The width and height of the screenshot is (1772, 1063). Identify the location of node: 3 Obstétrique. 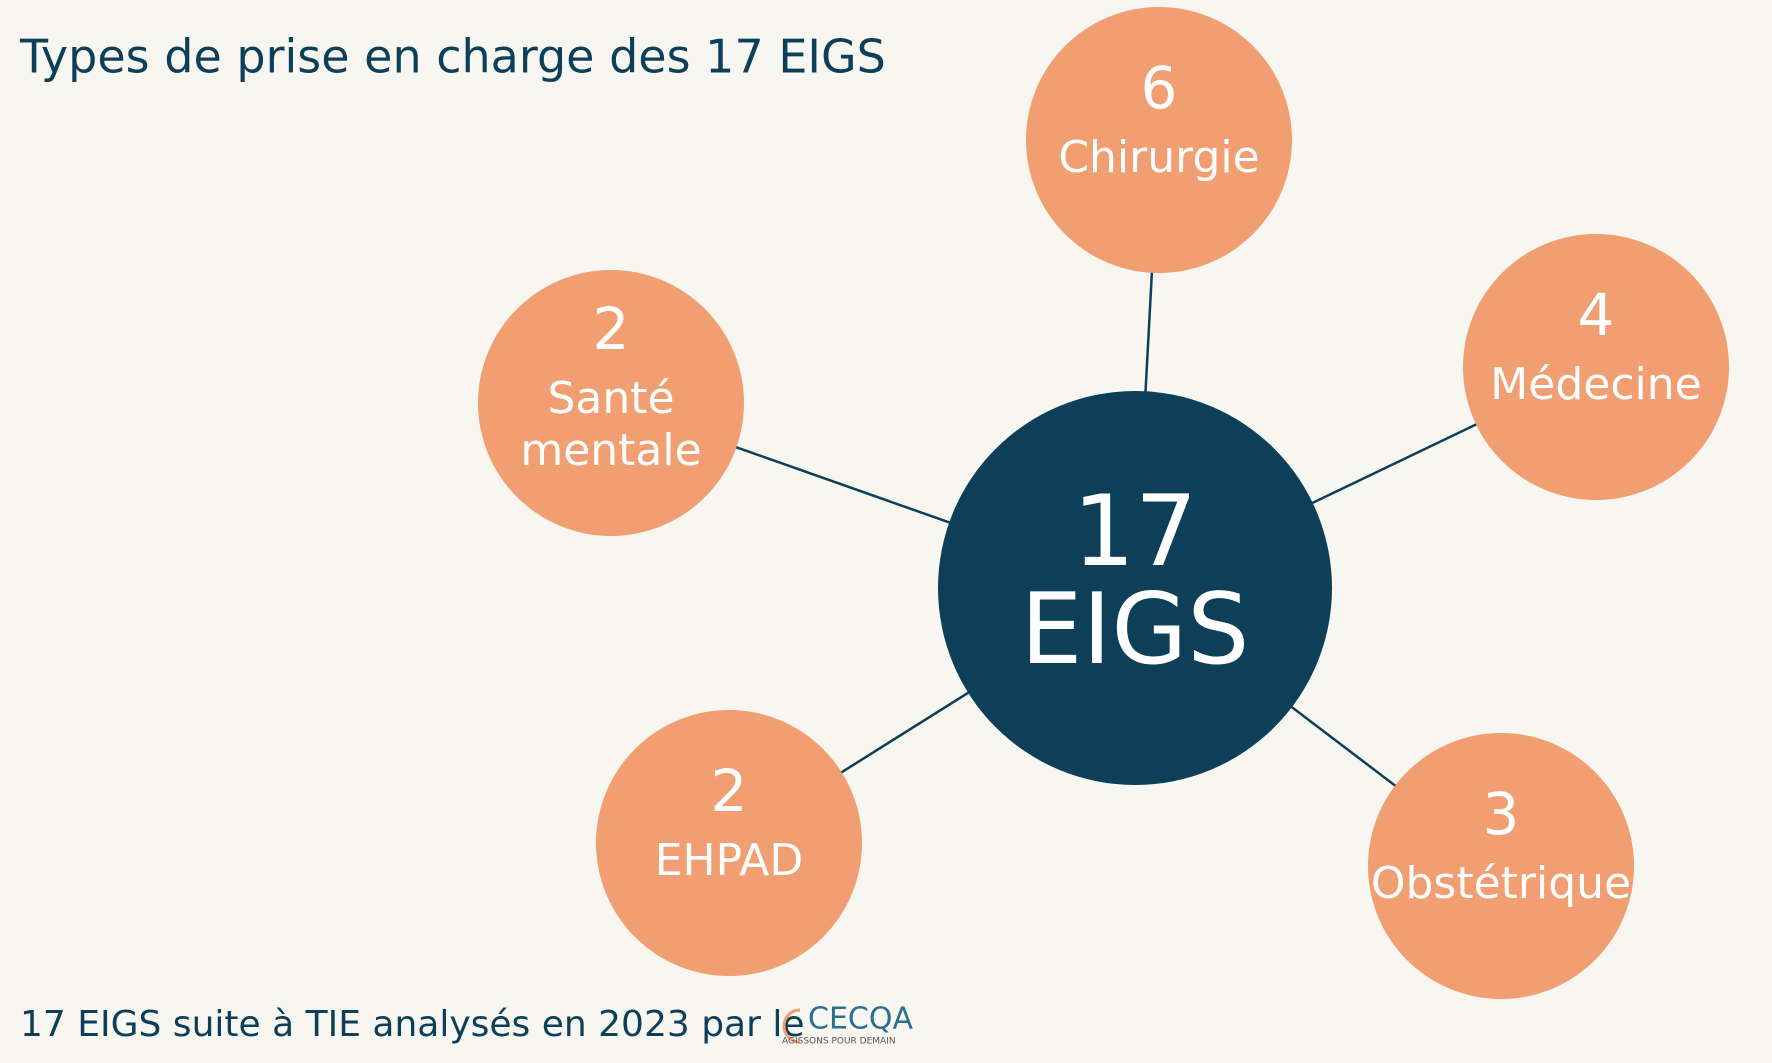
(1501, 866).